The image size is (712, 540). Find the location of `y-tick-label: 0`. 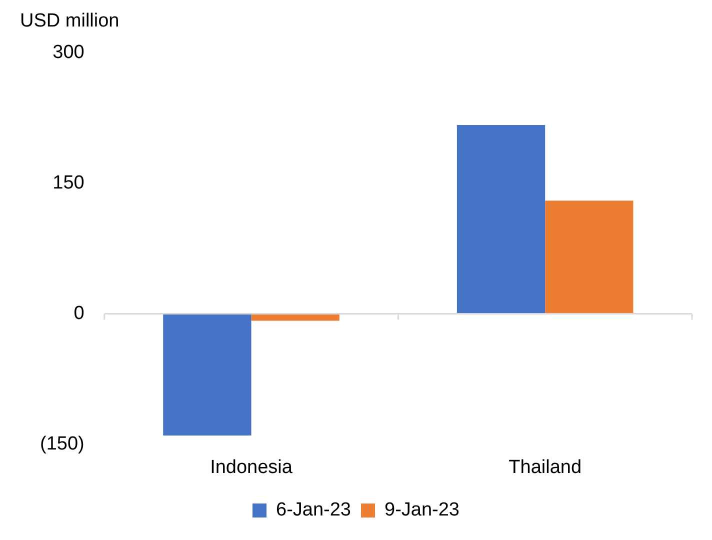

y-tick-label: 0 is located at coordinates (79, 313).